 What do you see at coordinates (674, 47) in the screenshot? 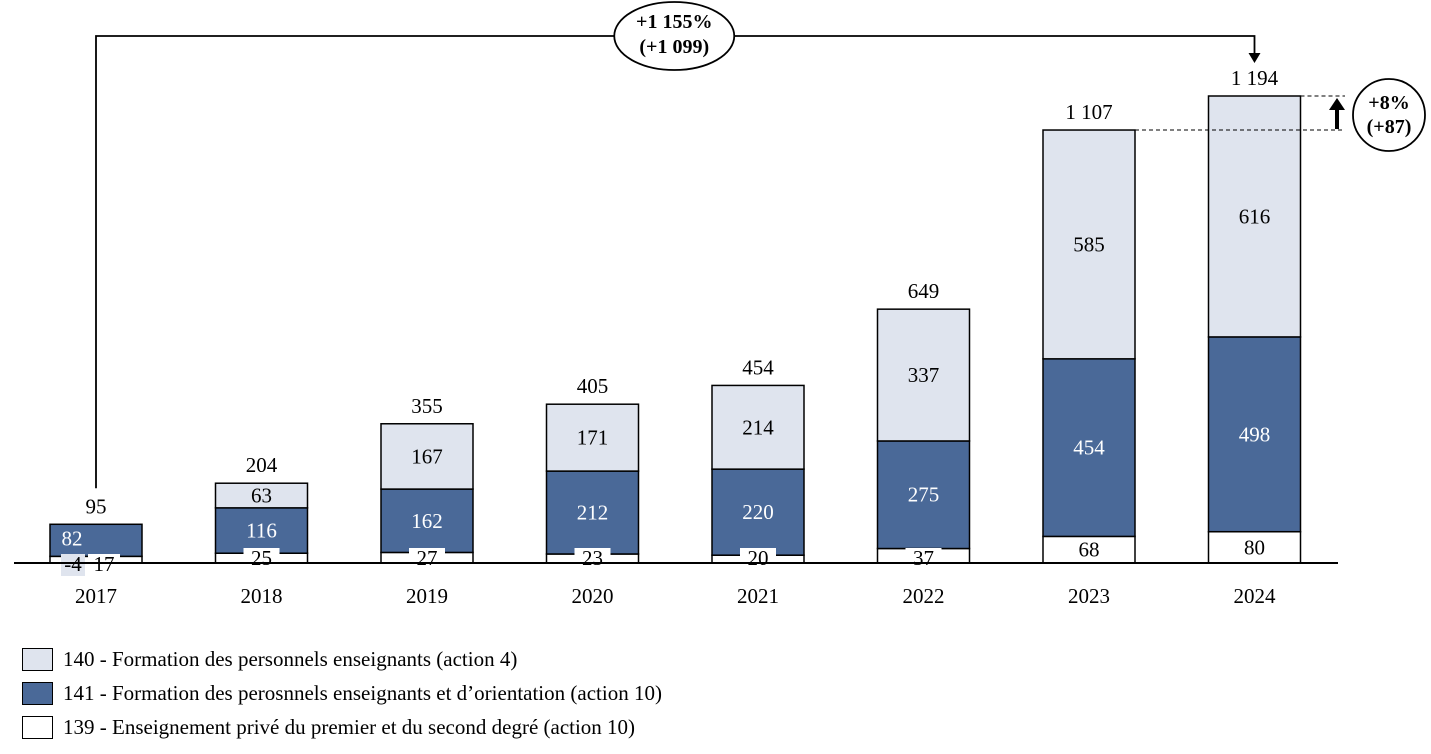
I see `overall-change-abs: (+1 099)` at bounding box center [674, 47].